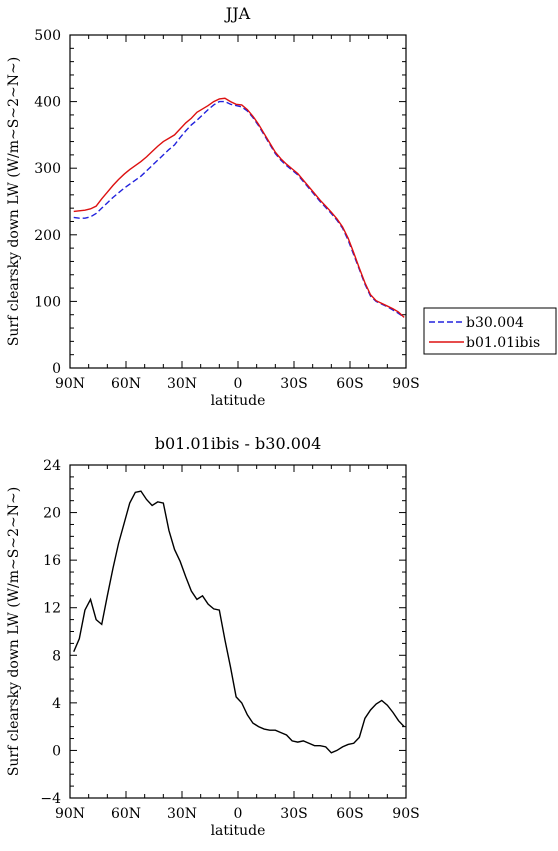 Image resolution: width=558 pixels, height=851 pixels. I want to click on y-tick-label: 500, so click(47, 36).